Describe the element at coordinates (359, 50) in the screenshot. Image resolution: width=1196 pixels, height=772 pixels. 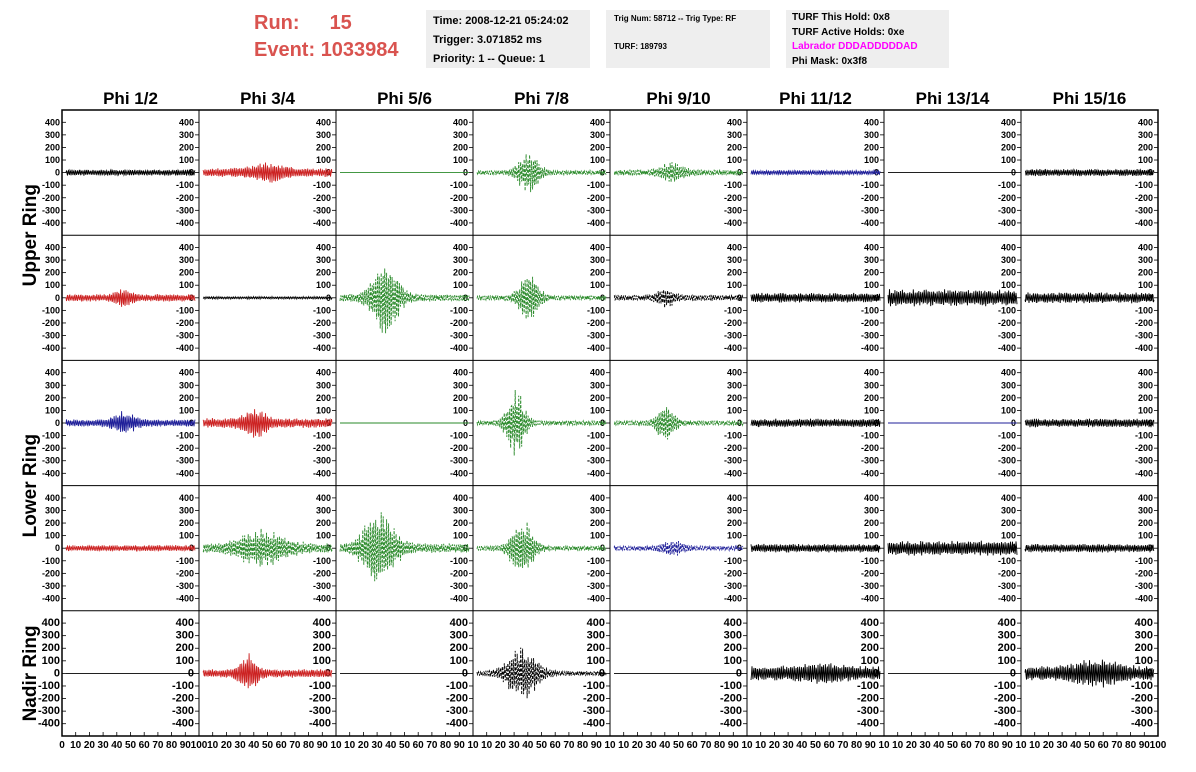
I see `event-value: 1033984` at that location.